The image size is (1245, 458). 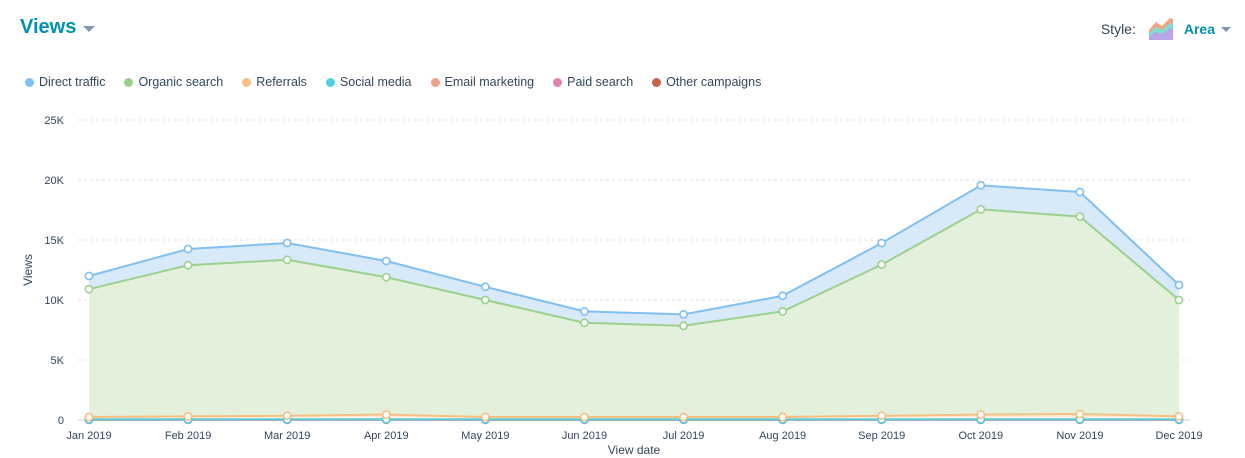 I want to click on y-tick-label: 25K, so click(x=54, y=121).